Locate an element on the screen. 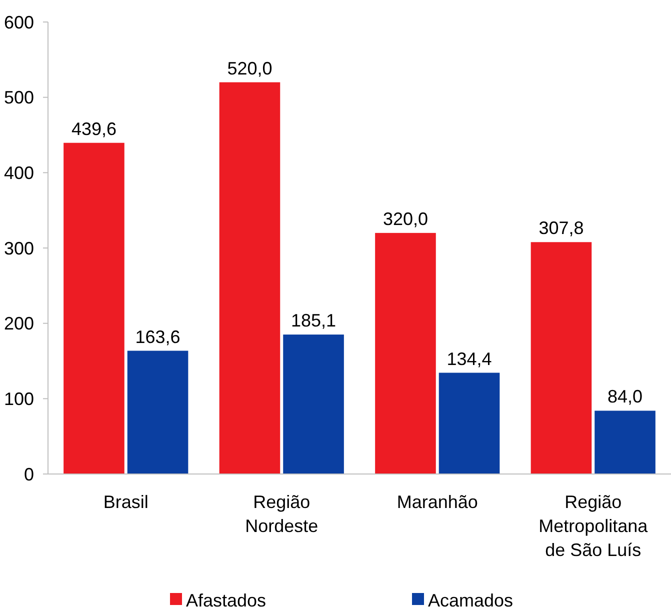 The width and height of the screenshot is (671, 612). x-tick-label: Região Nordeste is located at coordinates (281, 514).